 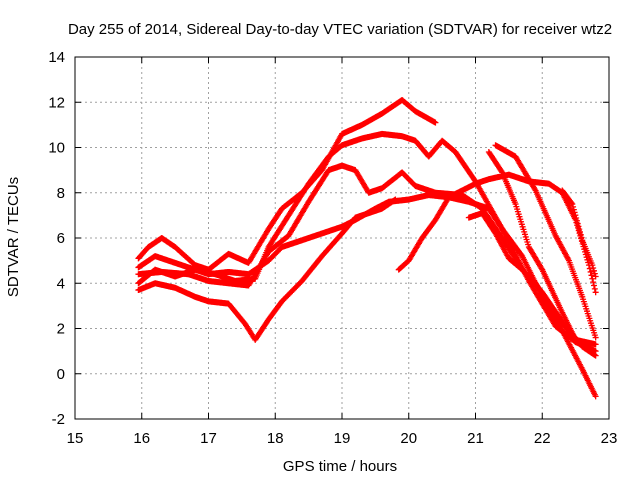 I want to click on x-tick-label: 21, so click(x=475, y=438).